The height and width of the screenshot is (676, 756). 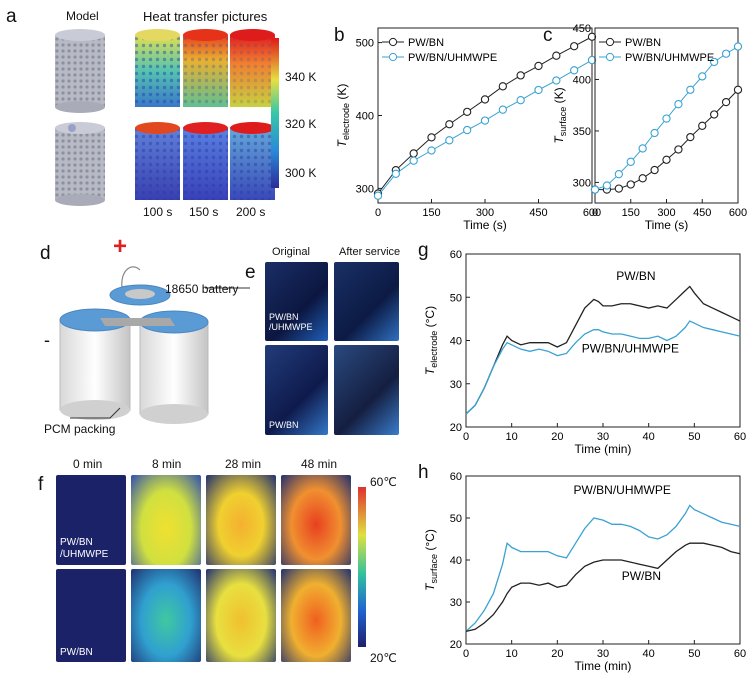 What do you see at coordinates (243, 464) in the screenshot?
I see `col-label-28min: 28 min` at bounding box center [243, 464].